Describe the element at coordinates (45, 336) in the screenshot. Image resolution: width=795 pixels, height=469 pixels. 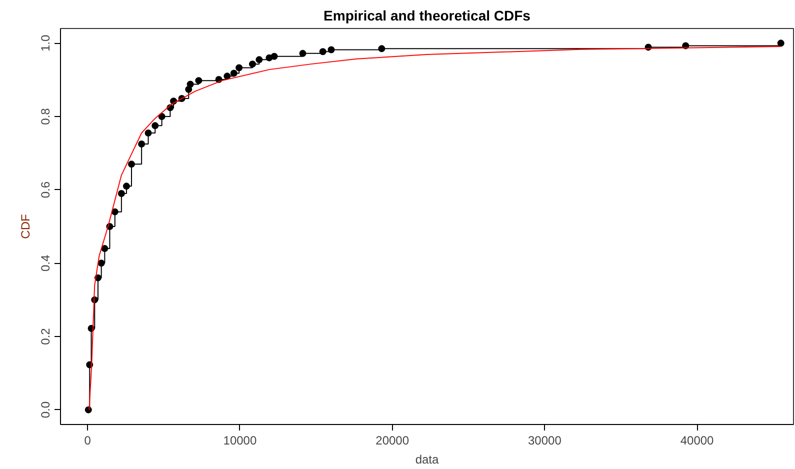
I see `y-tick-label: 0.2` at that location.